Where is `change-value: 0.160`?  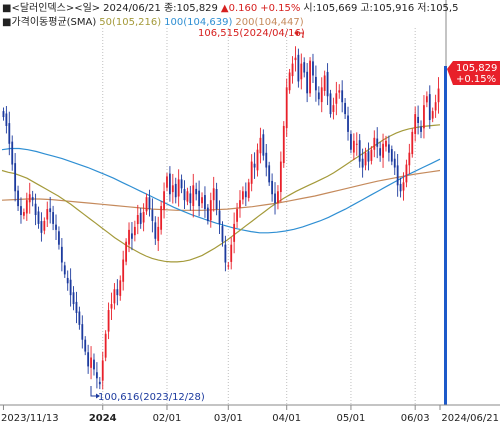
change-value: 0.160 is located at coordinates (243, 8).